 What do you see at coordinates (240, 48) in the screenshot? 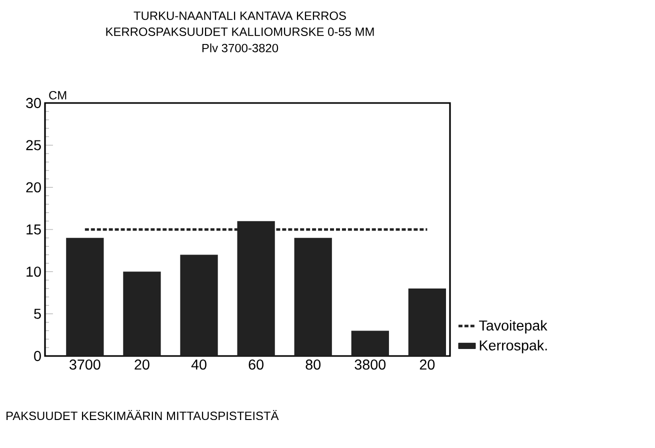
I see `text: Plv 3700-3820` at bounding box center [240, 48].